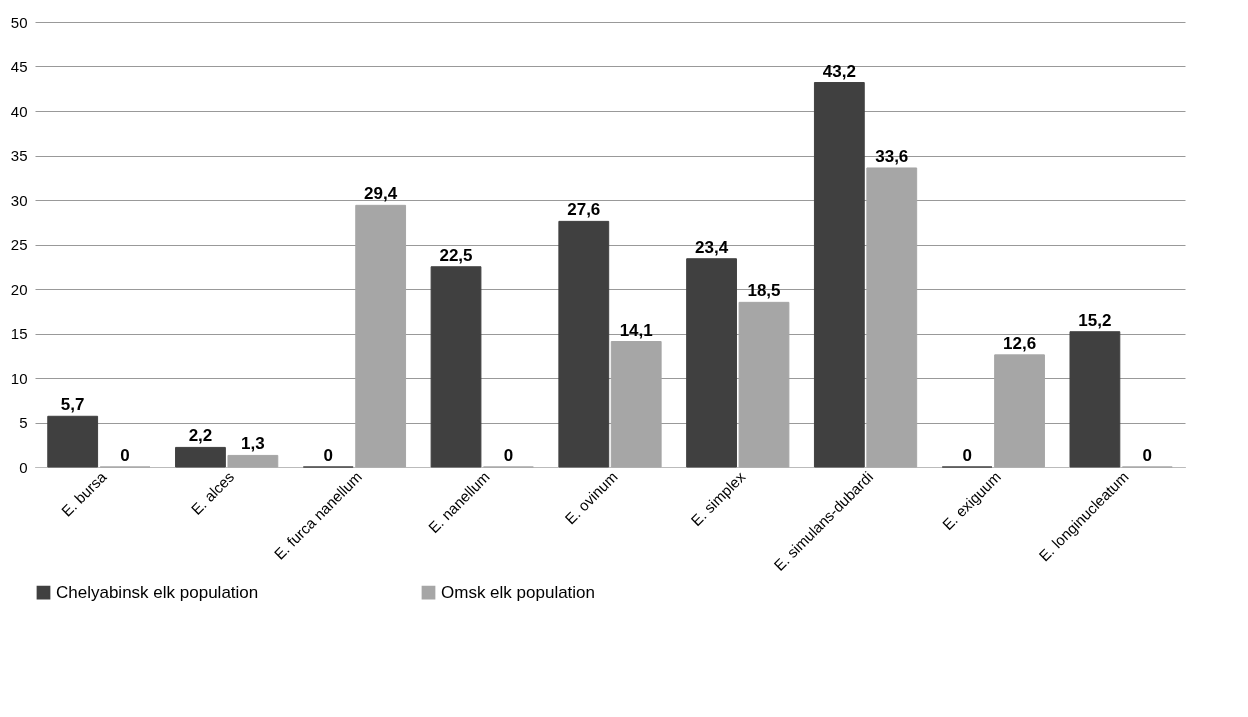 The width and height of the screenshot is (1248, 717). Describe the element at coordinates (712, 247) in the screenshot. I see `data-label: 23,4` at that location.